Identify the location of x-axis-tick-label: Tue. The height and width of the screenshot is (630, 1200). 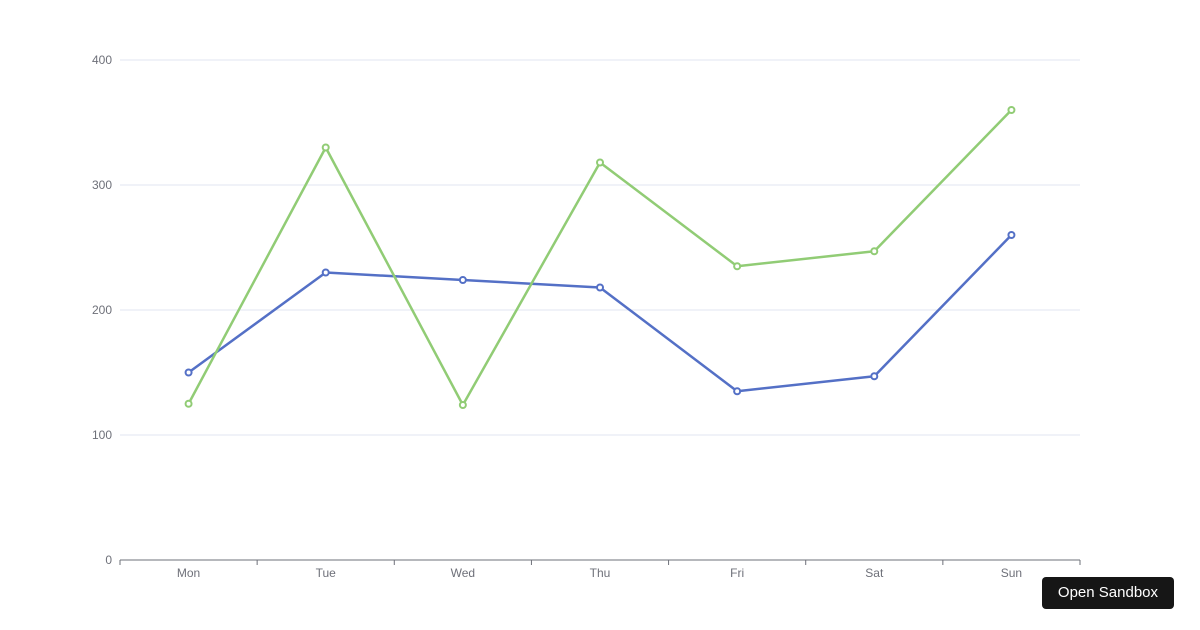
(326, 573).